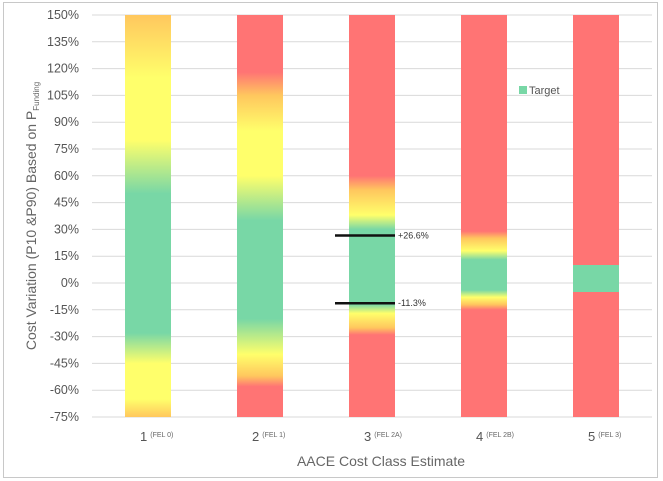 The height and width of the screenshot is (481, 663). Describe the element at coordinates (66, 203) in the screenshot. I see `y-tick-label: 45%` at that location.